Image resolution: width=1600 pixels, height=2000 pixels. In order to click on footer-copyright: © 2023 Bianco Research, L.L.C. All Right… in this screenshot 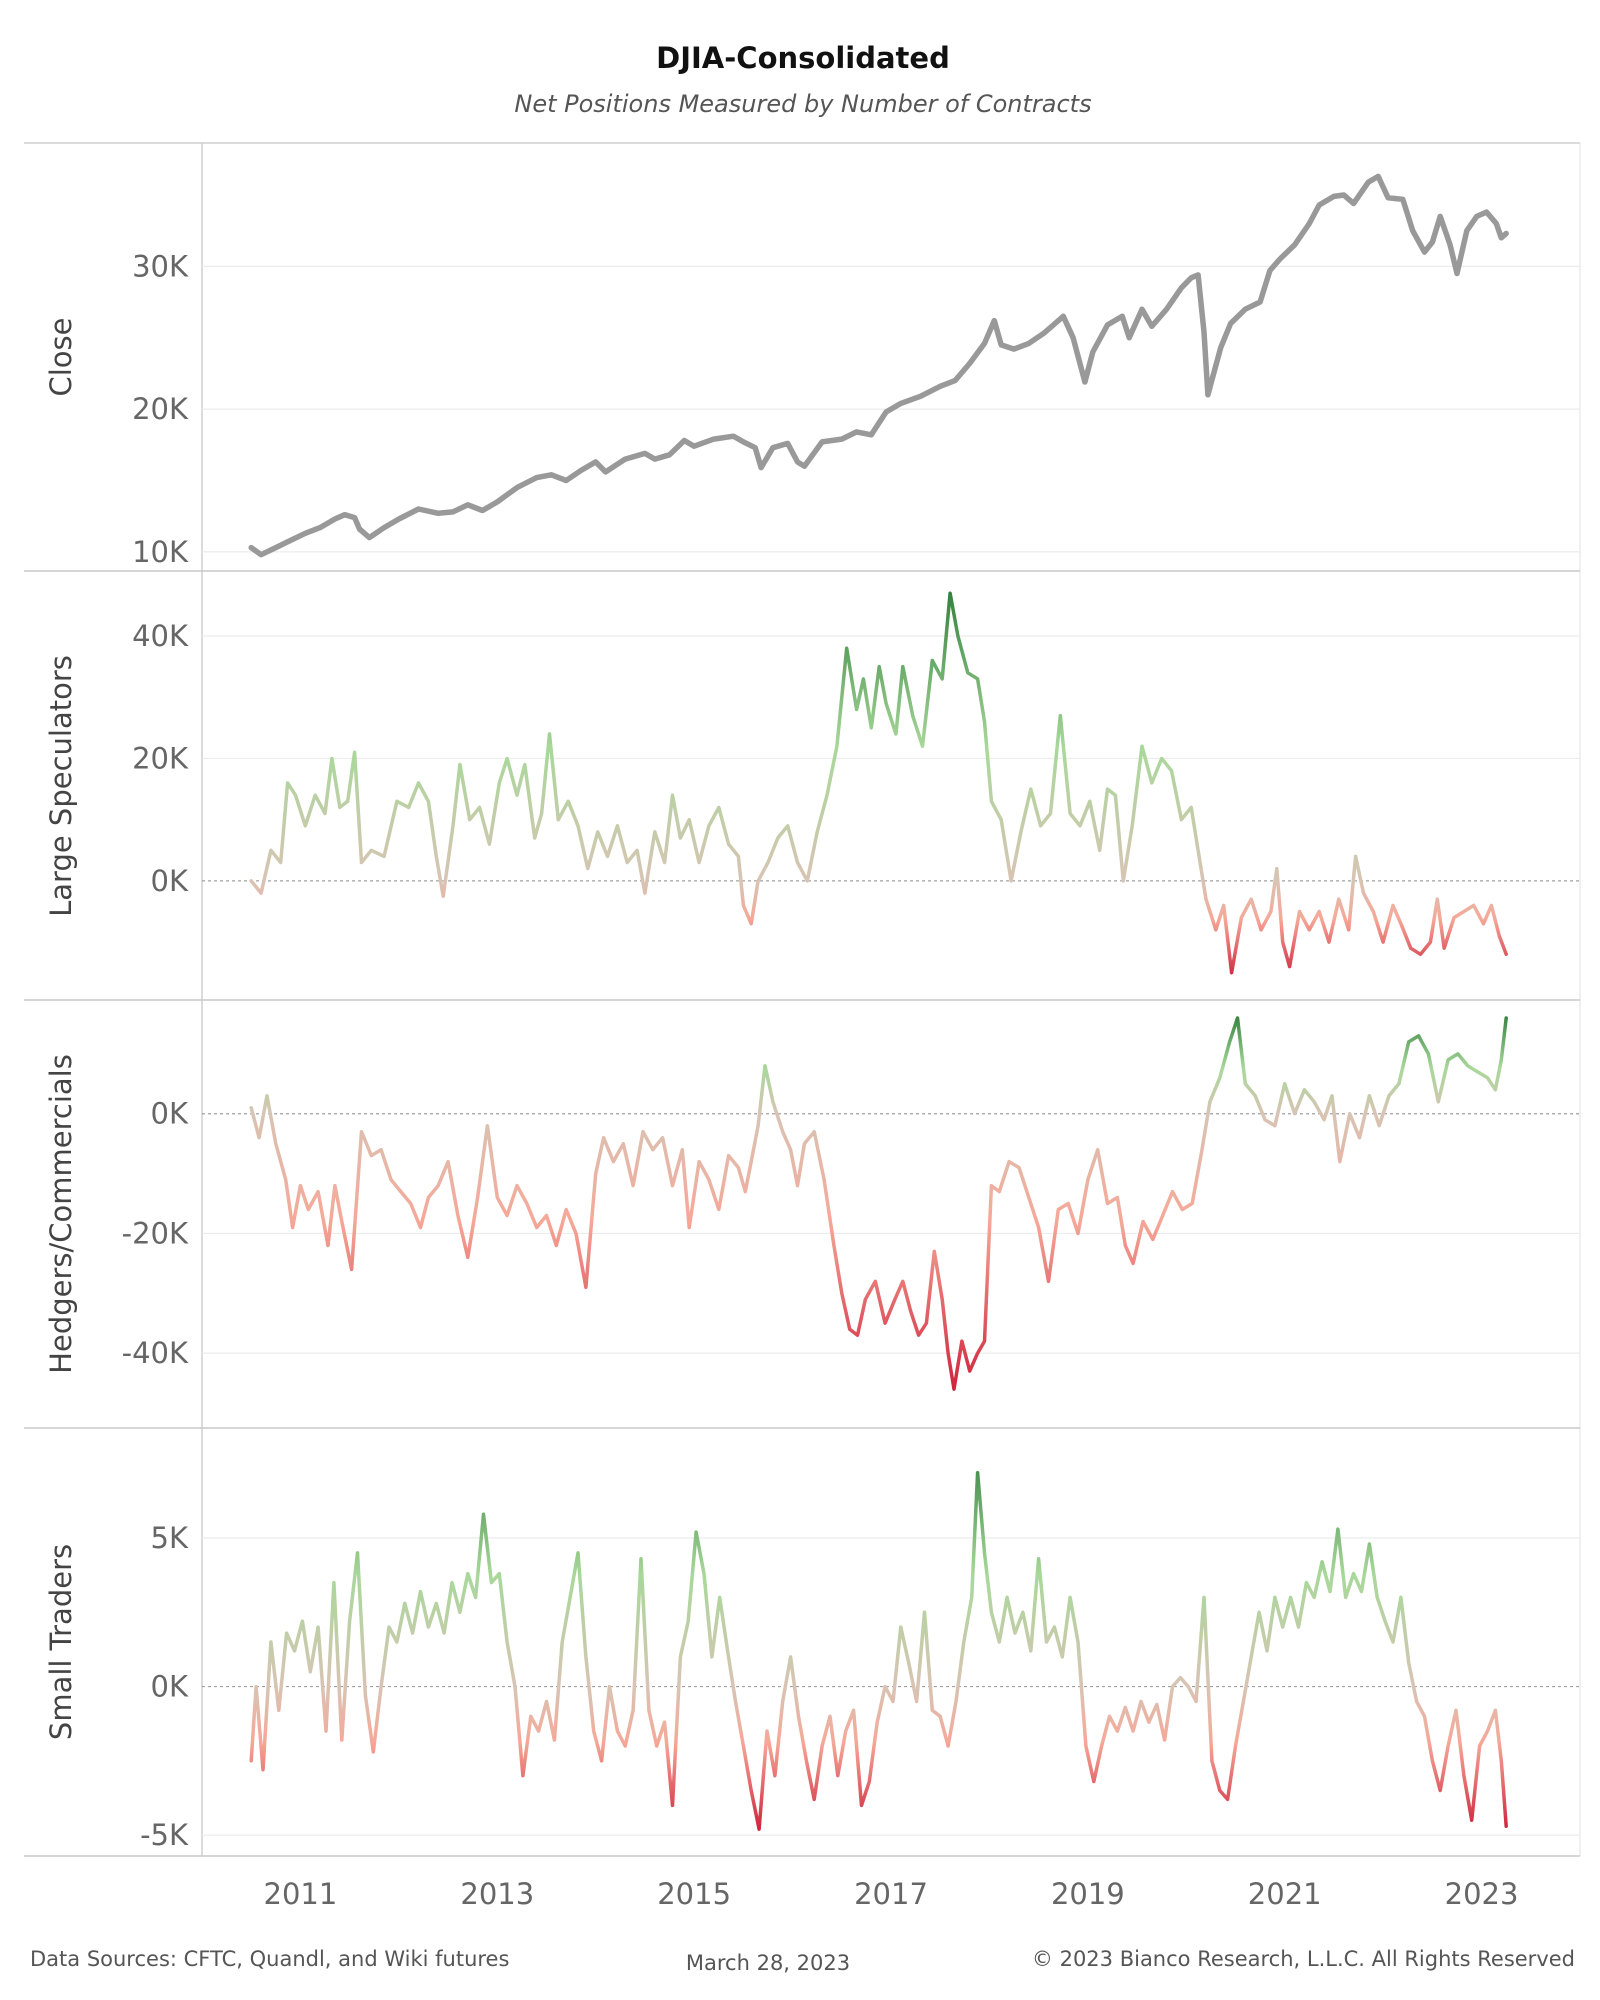, I will do `click(1303, 1959)`.